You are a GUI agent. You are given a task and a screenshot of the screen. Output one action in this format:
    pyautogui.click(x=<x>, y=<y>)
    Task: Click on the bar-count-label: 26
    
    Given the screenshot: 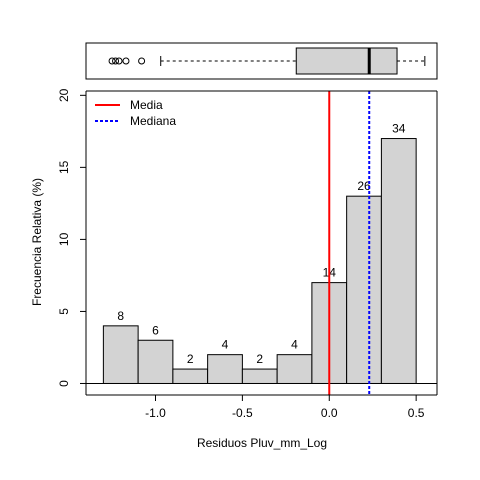 What is the action you would take?
    pyautogui.click(x=364, y=186)
    